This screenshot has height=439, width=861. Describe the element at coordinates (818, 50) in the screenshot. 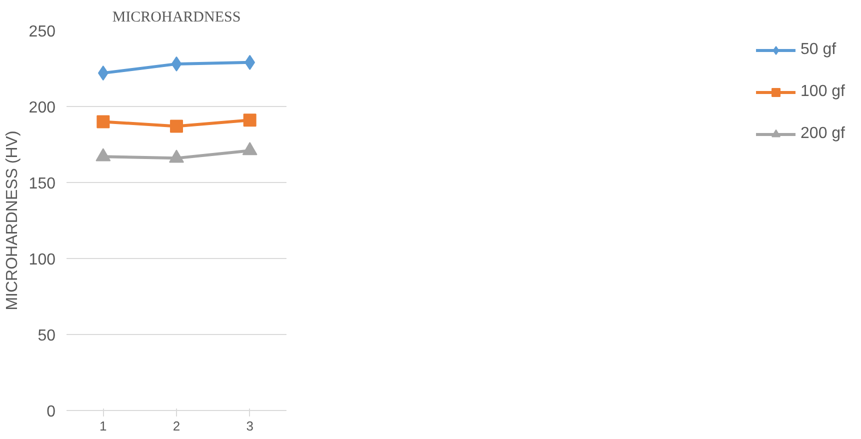

I see `legend-label: 50 gf` at that location.